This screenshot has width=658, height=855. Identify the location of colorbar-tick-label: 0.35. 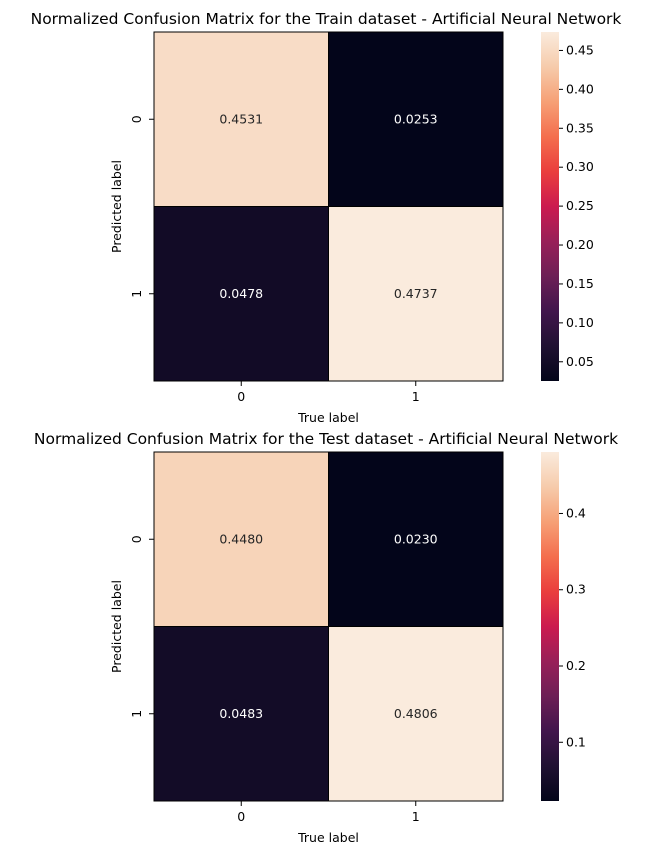
(580, 127).